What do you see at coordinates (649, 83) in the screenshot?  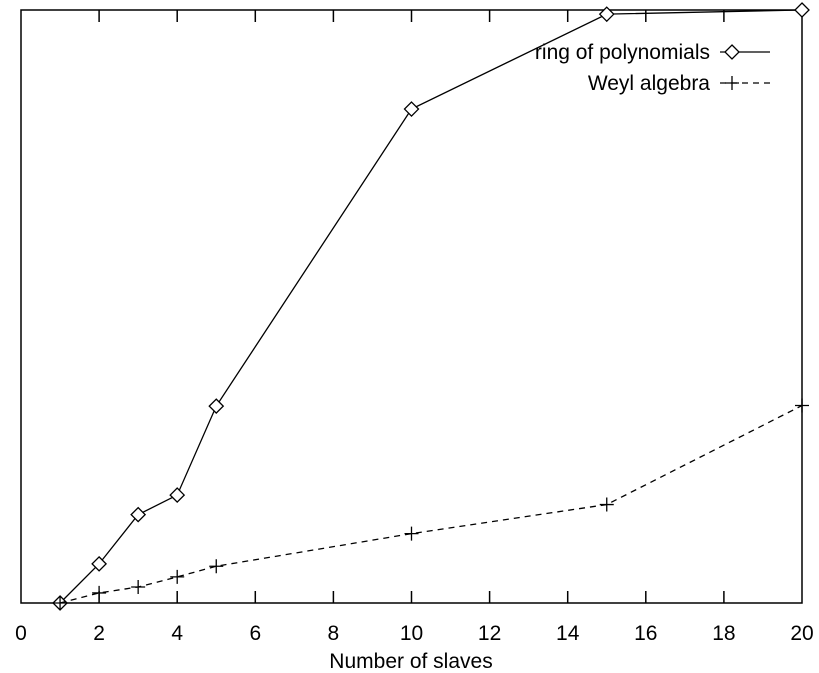 I see `legend-label: Weyl algebra` at bounding box center [649, 83].